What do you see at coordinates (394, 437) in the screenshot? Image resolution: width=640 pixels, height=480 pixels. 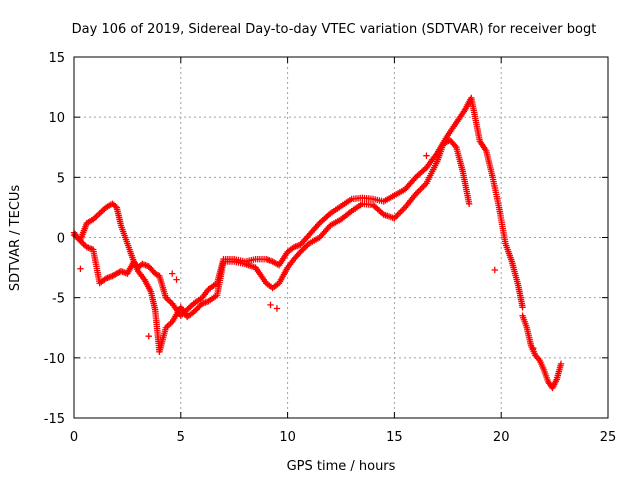 I see `x-tick-label: 15` at bounding box center [394, 437].